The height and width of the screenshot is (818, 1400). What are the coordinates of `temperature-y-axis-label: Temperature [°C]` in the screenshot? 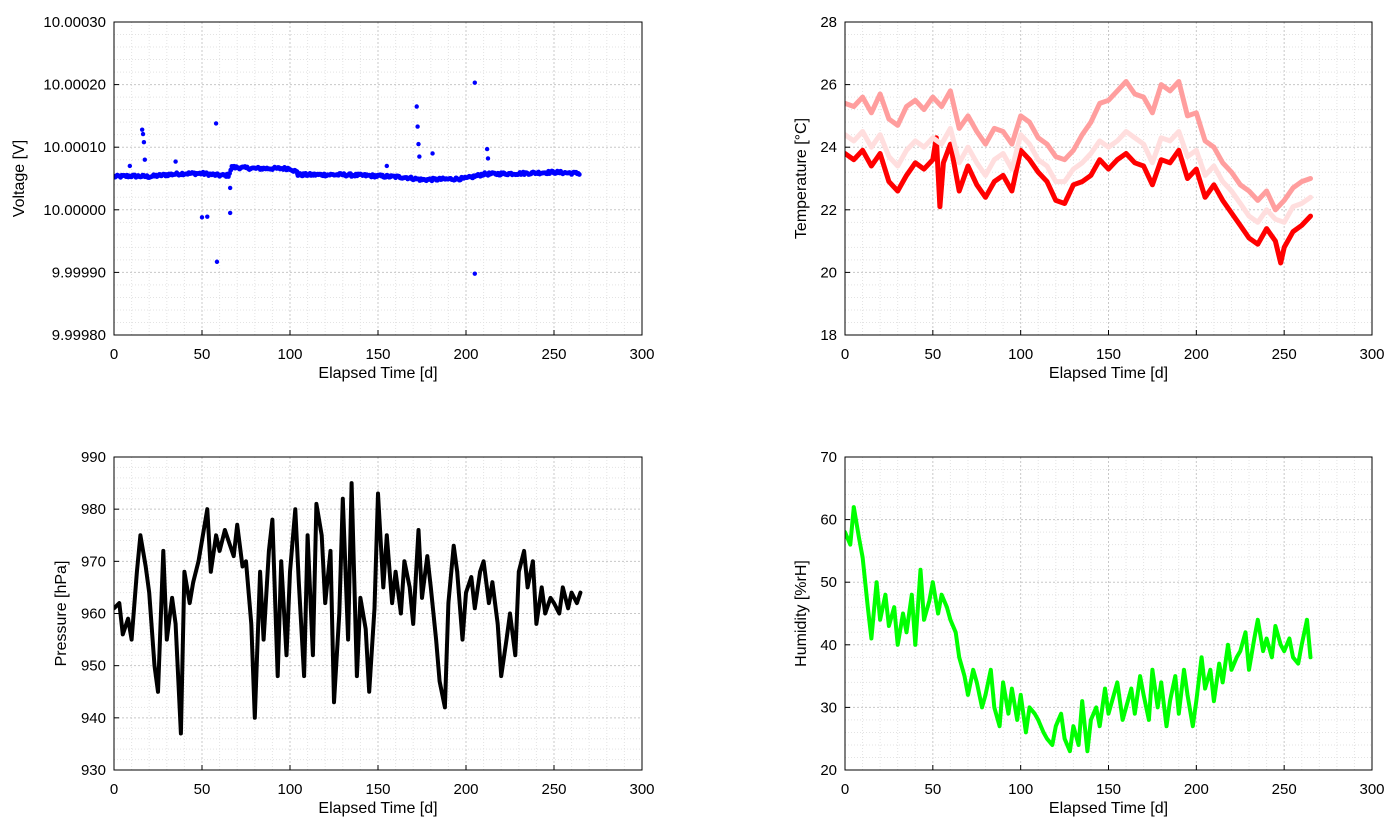 It's located at (801, 178).